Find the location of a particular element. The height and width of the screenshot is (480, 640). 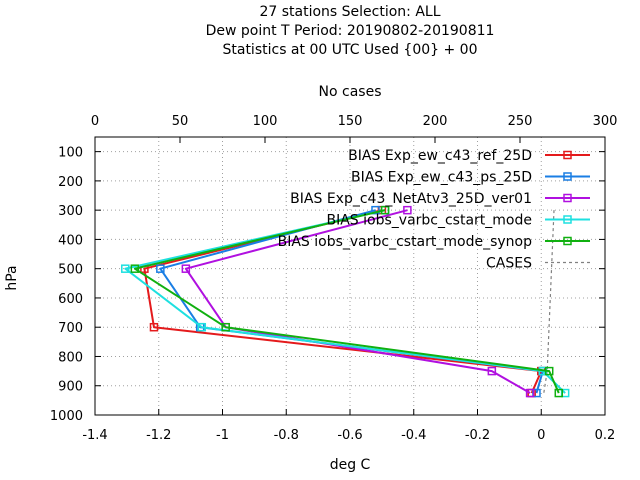

x-tick-label: 0 is located at coordinates (541, 435).